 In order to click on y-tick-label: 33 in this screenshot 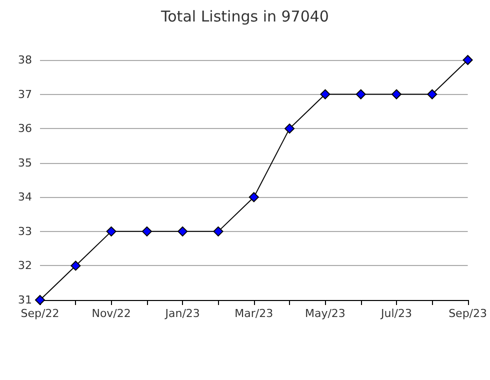, I will do `click(25, 231)`.